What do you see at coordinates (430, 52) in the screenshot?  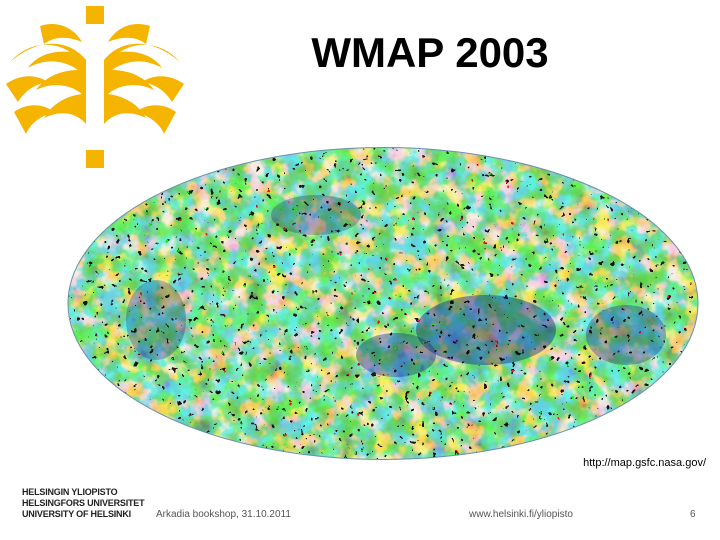 I see `slide-title: WMAP 2003` at bounding box center [430, 52].